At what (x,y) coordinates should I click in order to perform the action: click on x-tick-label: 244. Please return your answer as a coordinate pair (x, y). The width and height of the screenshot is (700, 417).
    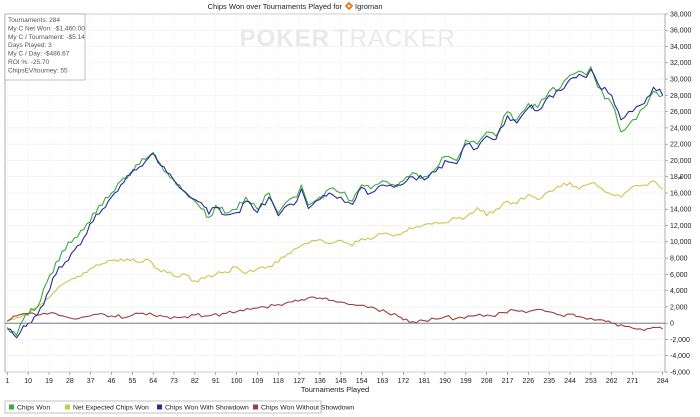
    Looking at the image, I should click on (570, 381).